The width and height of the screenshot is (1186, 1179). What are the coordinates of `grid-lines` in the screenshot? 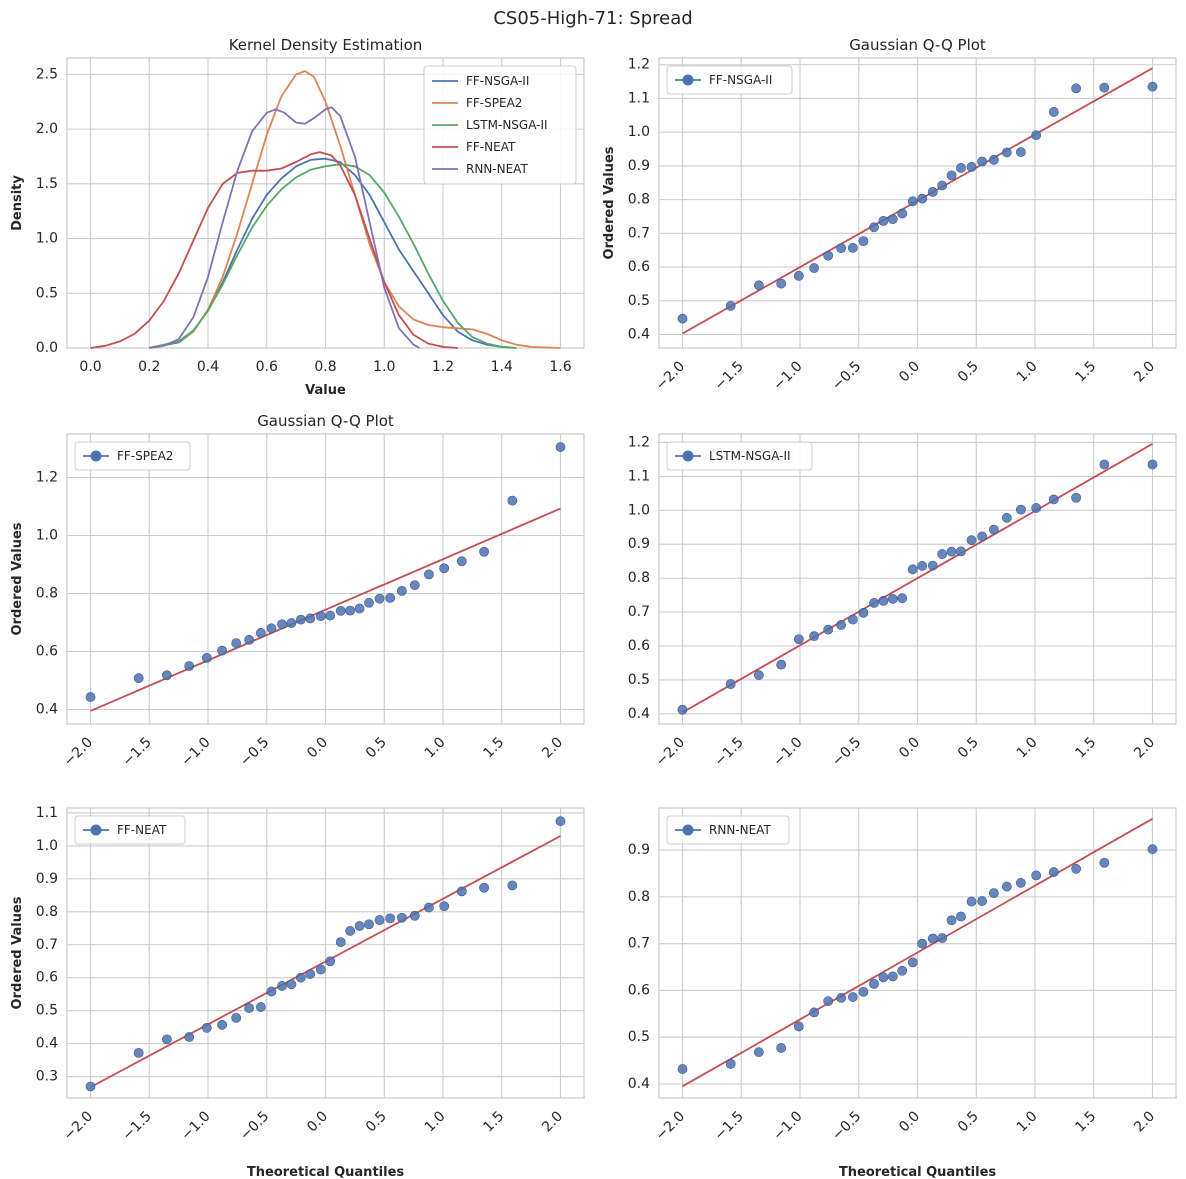 It's located at (917, 953).